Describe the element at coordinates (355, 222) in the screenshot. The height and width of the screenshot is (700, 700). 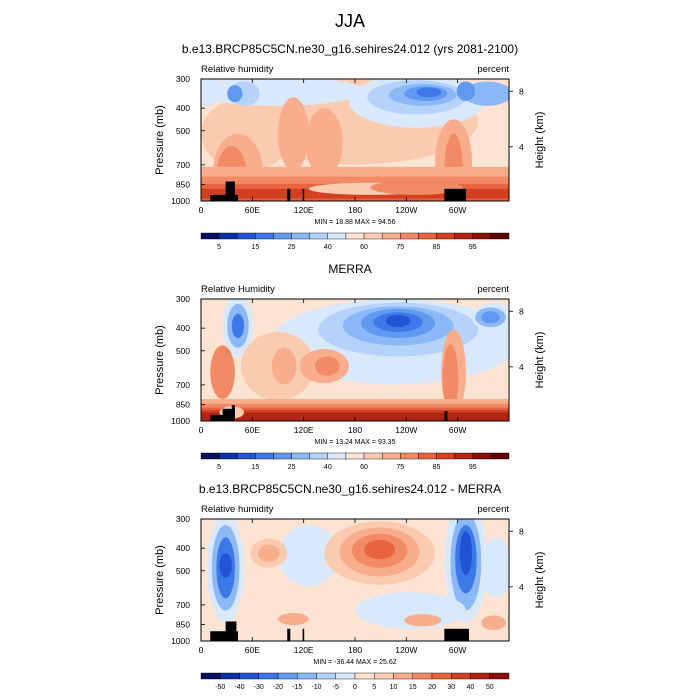
I see `min-max-text: MIN = 18.88 MAX = 94.56` at that location.